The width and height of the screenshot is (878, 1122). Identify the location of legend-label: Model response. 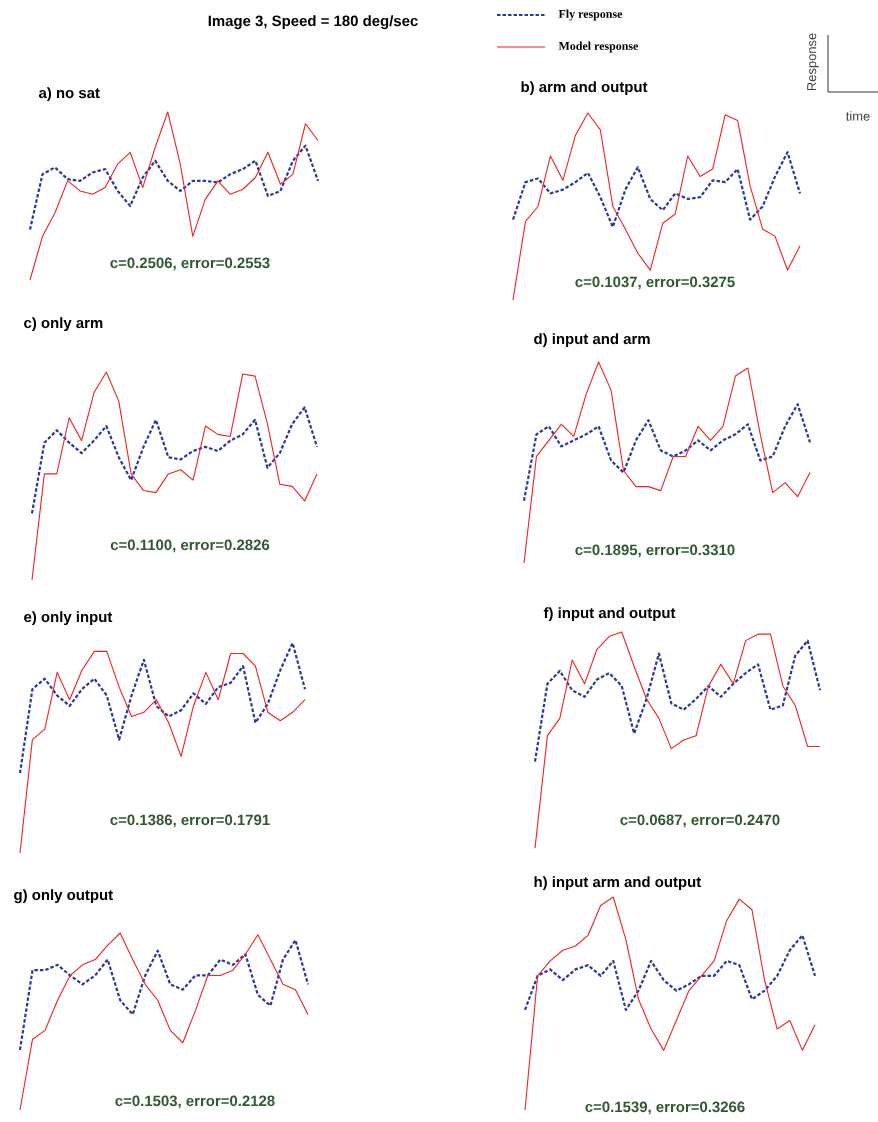
(598, 47).